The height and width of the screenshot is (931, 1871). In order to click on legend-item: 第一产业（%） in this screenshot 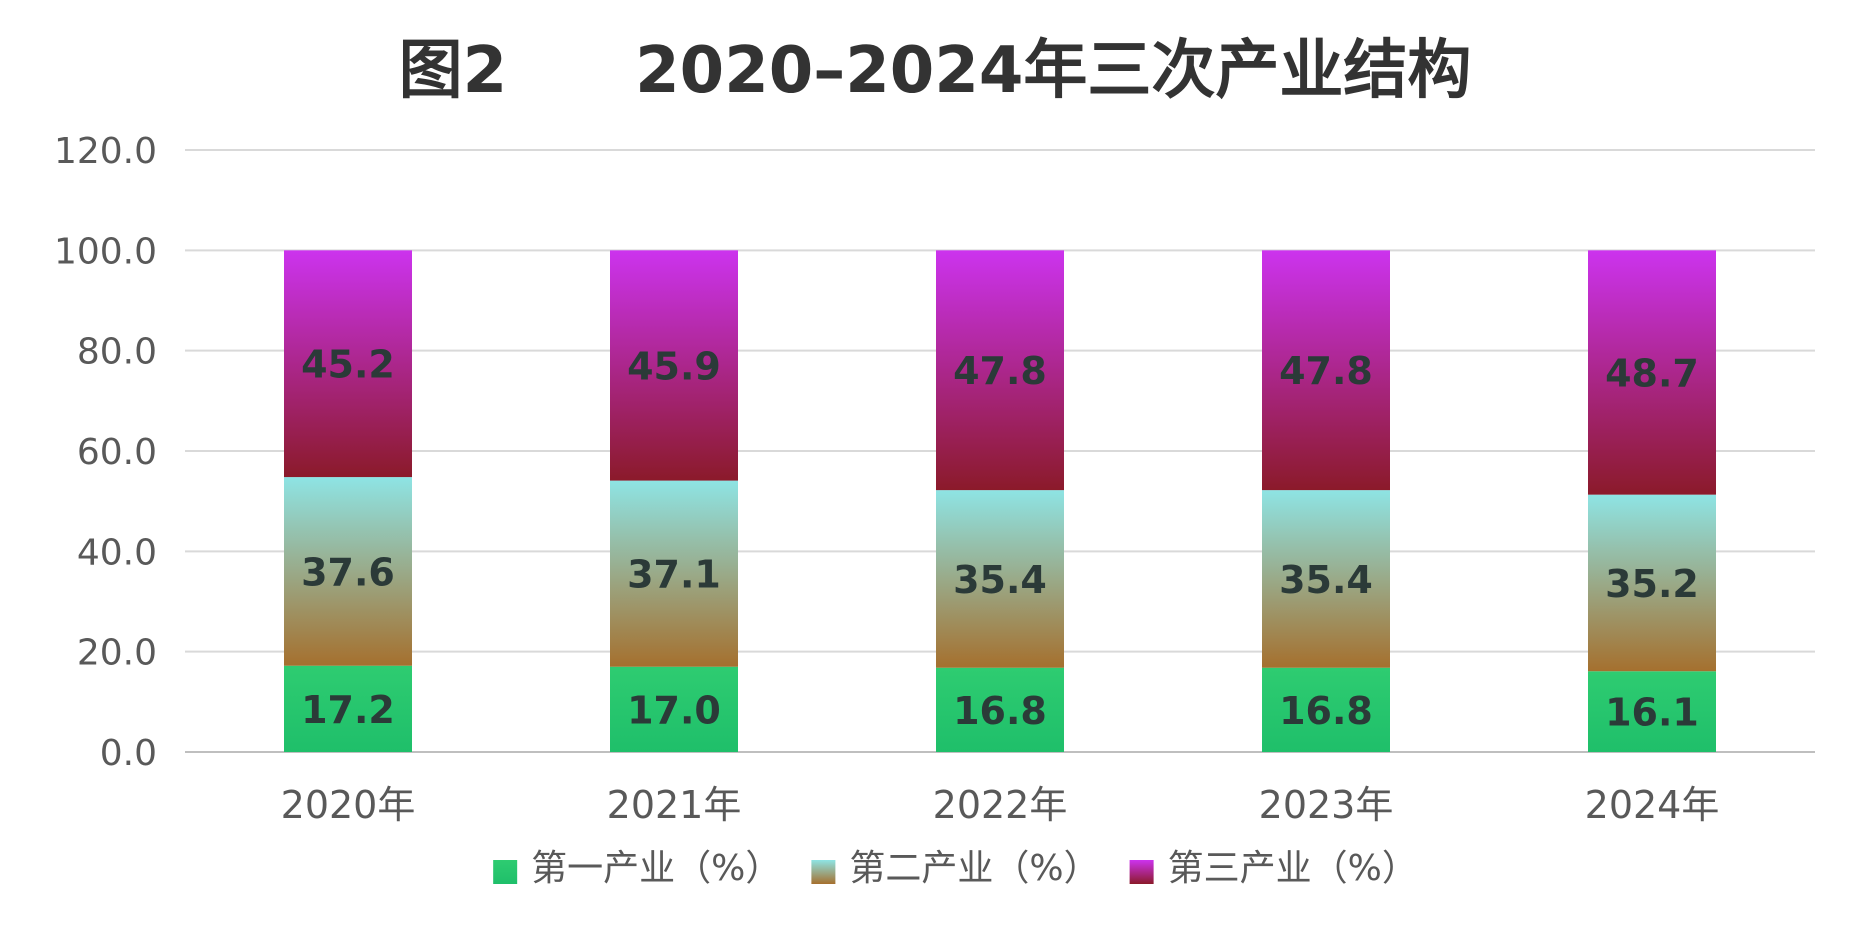, I will do `click(637, 868)`.